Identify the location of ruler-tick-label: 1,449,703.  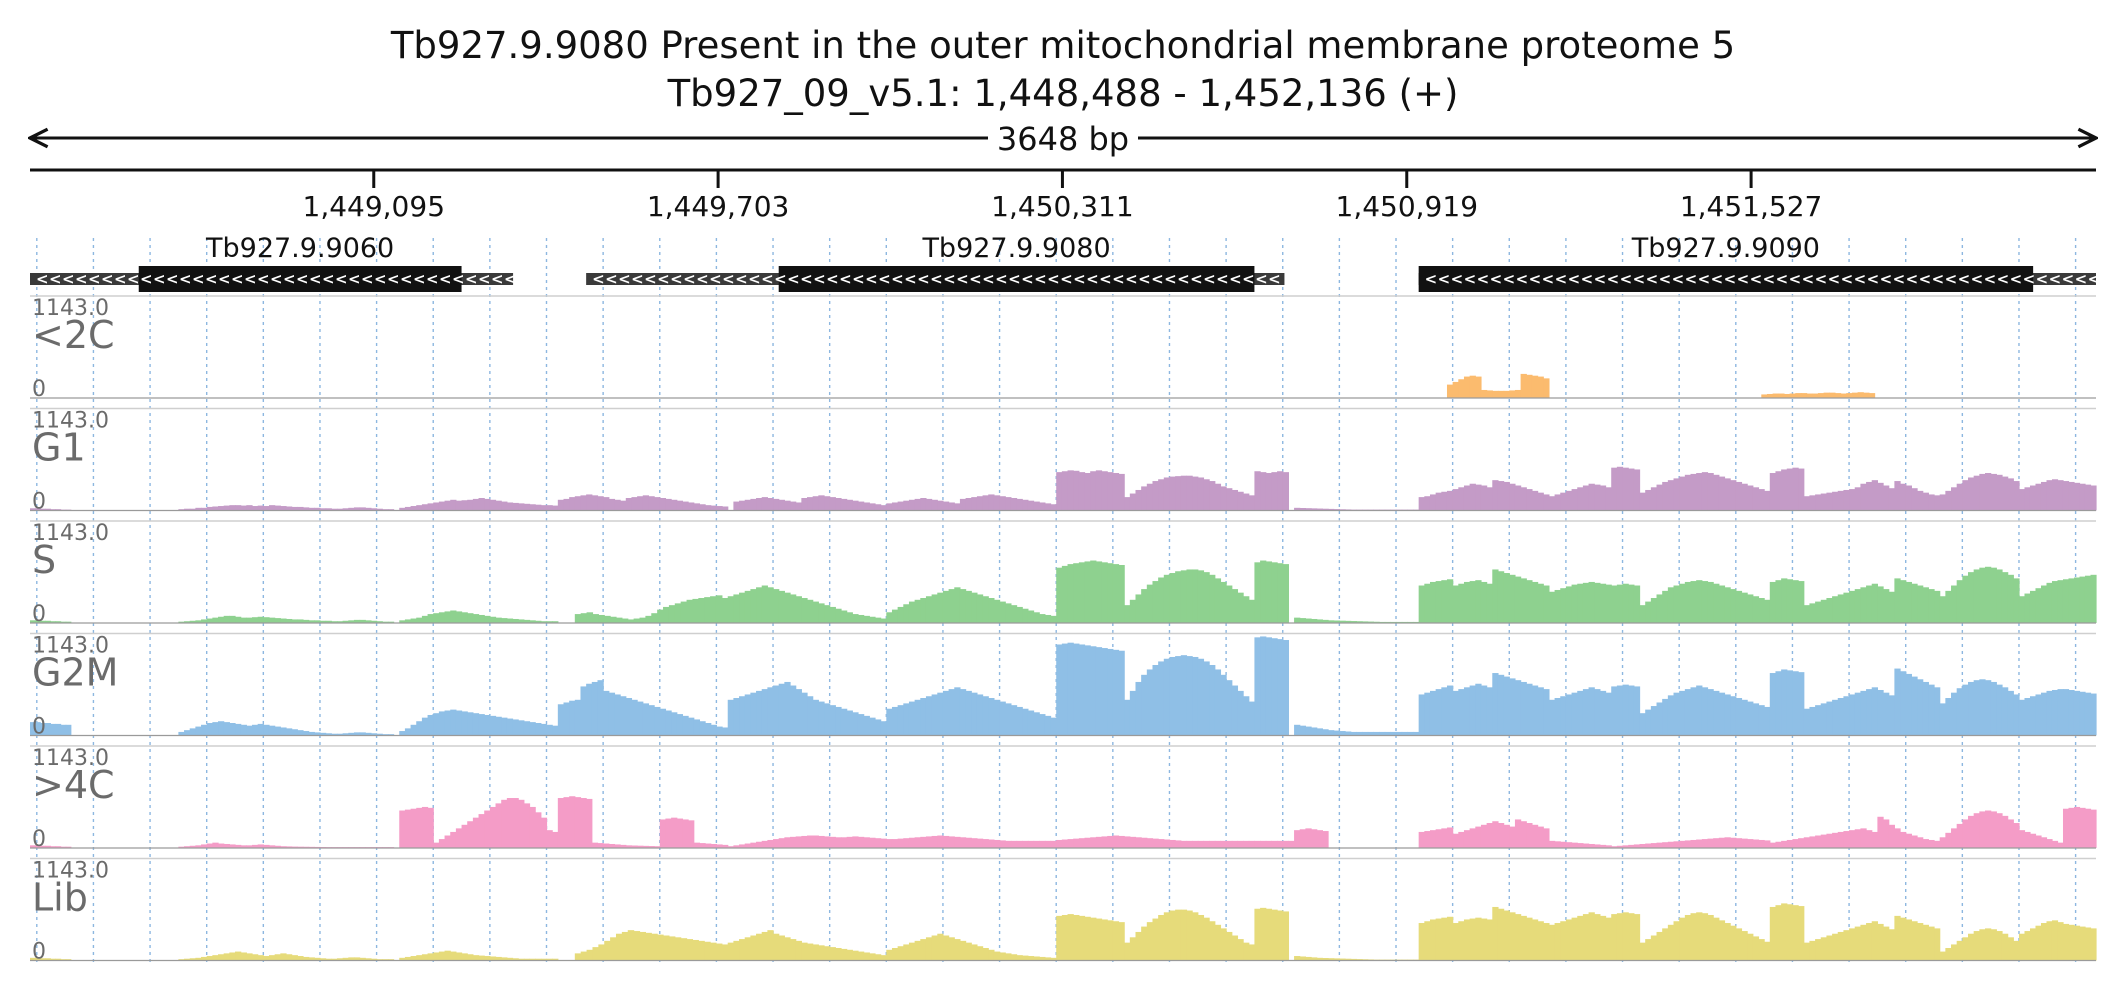
(718, 206).